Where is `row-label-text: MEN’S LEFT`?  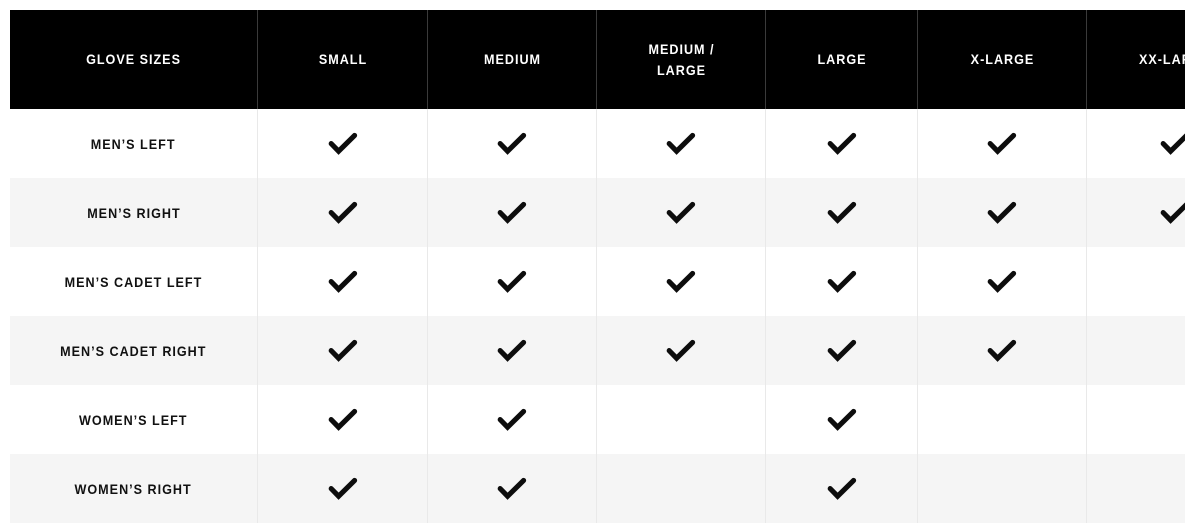
row-label-text: MEN’S LEFT is located at coordinates (133, 143).